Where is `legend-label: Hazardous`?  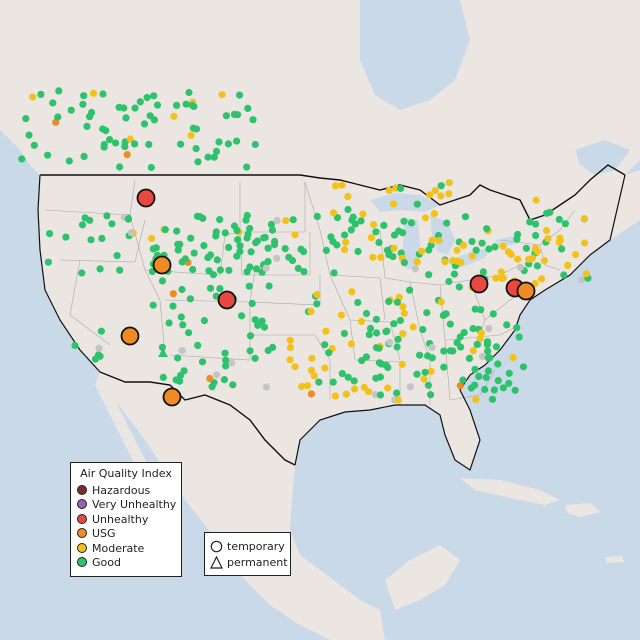 legend-label: Hazardous is located at coordinates (121, 490).